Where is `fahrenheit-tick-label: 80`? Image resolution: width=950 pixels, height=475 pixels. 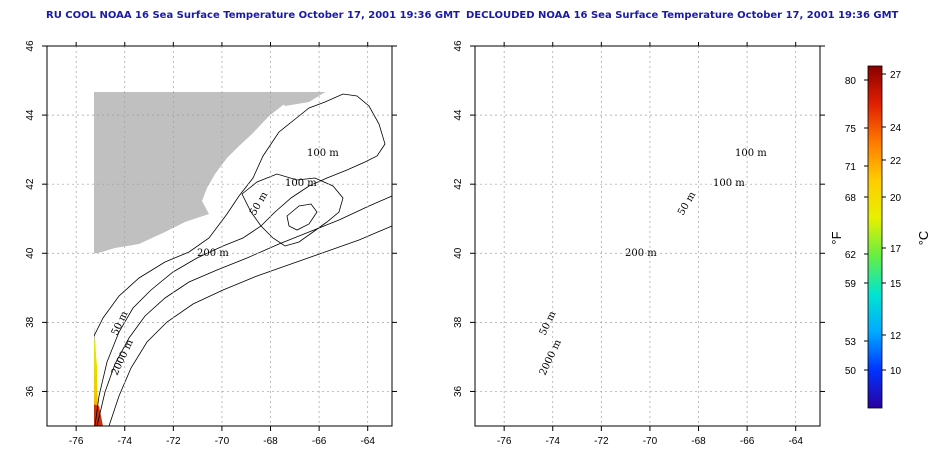
fahrenheit-tick-label: 80 is located at coordinates (851, 81).